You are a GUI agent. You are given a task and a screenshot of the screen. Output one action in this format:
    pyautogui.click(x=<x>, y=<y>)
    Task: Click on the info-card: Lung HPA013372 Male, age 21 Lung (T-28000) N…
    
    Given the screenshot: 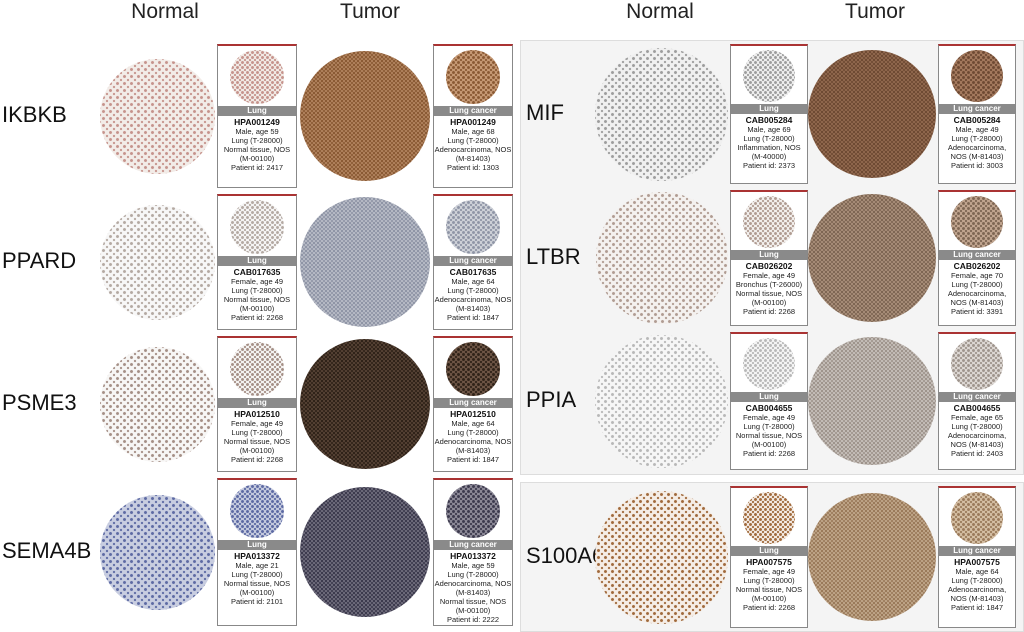 What is the action you would take?
    pyautogui.click(x=257, y=552)
    